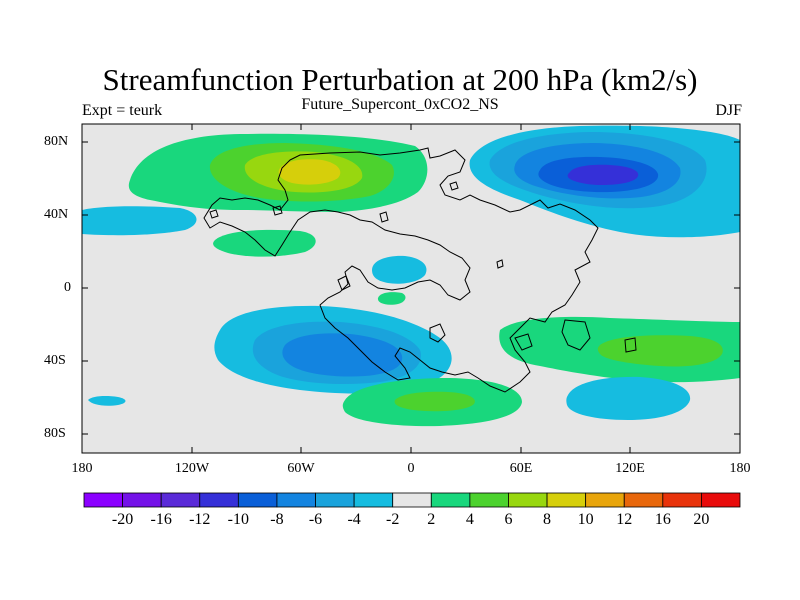  Describe the element at coordinates (521, 468) in the screenshot. I see `lon-tick-label: 60E` at that location.